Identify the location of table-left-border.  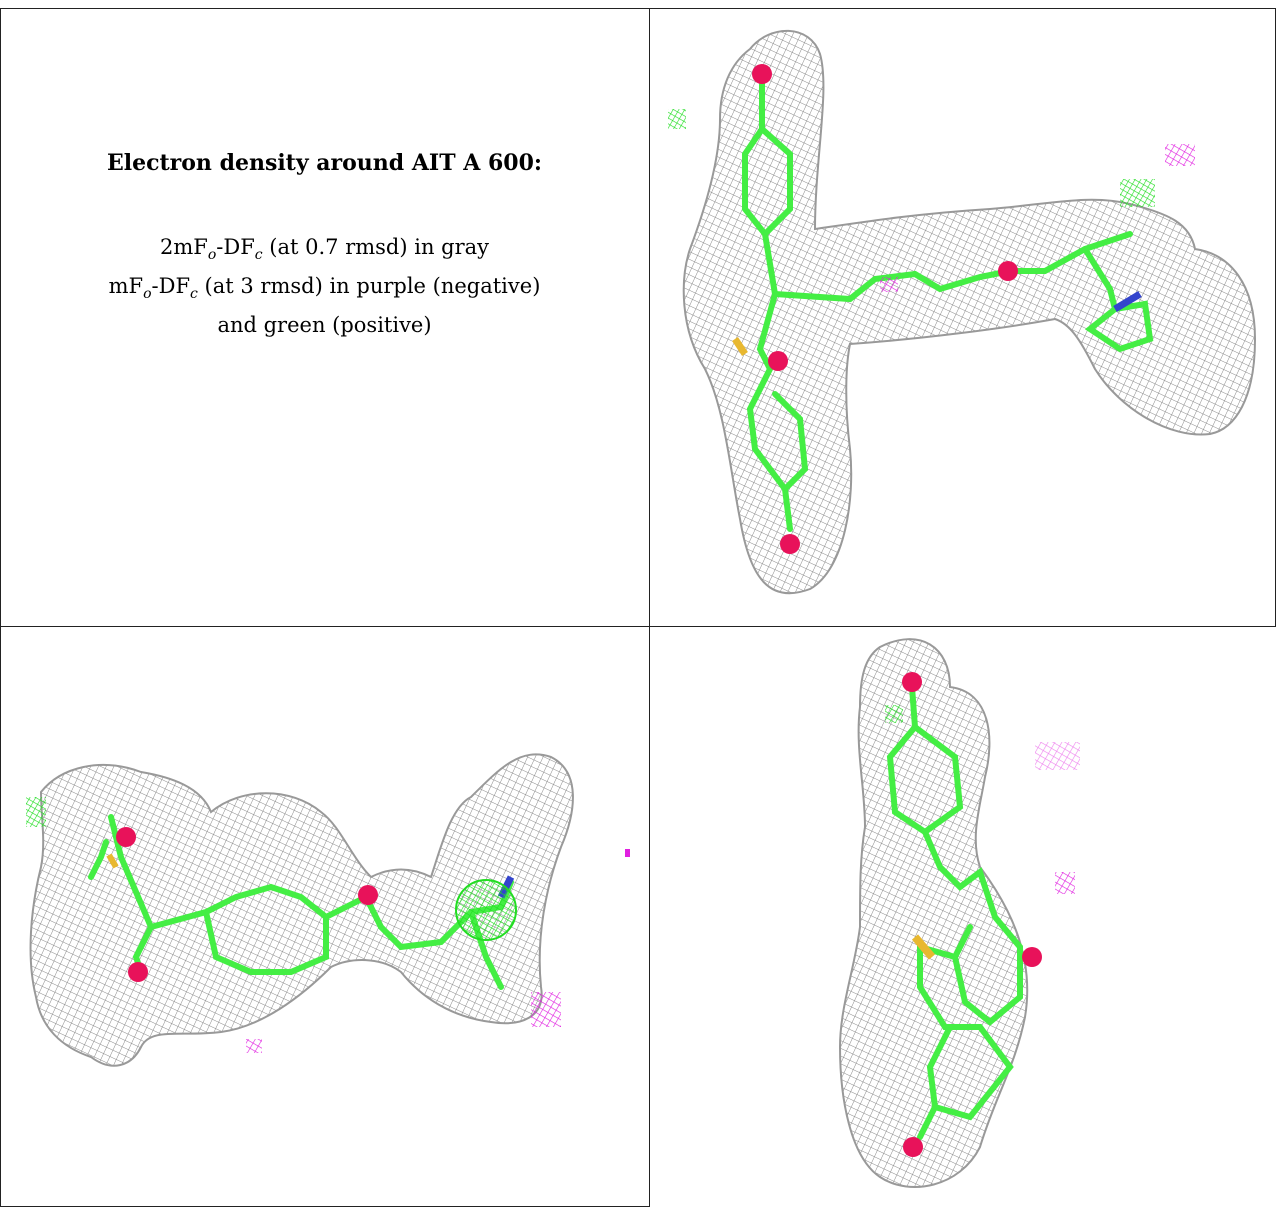
(0, 607).